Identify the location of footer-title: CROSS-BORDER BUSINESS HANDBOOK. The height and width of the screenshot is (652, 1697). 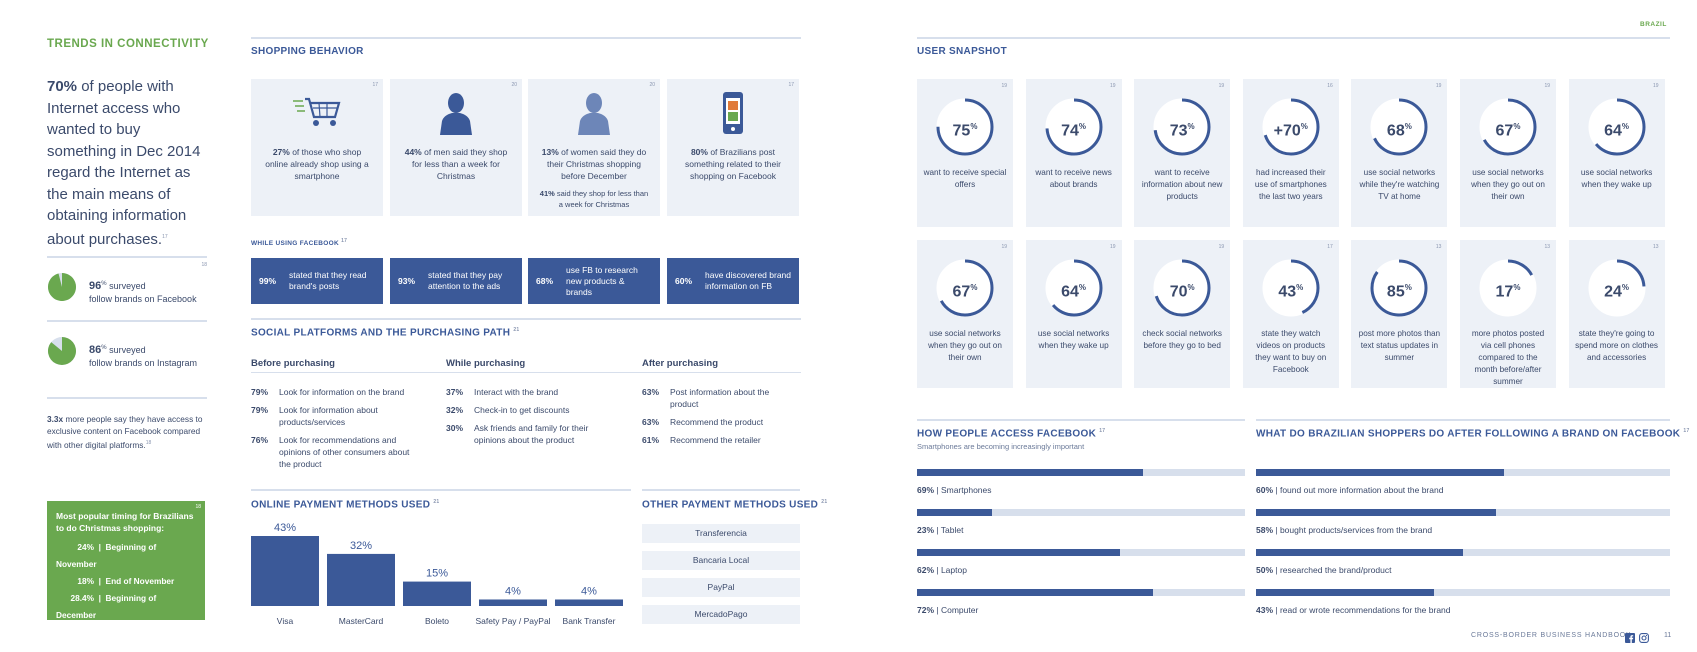
(1551, 635).